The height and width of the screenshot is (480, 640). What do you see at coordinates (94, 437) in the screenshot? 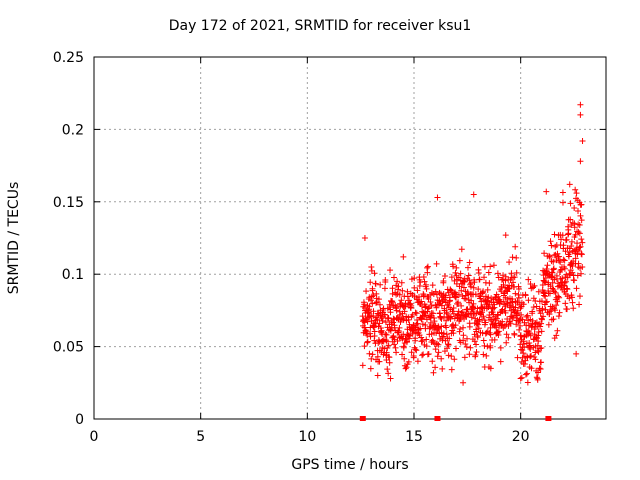
I see `x-tick-label: 0` at bounding box center [94, 437].